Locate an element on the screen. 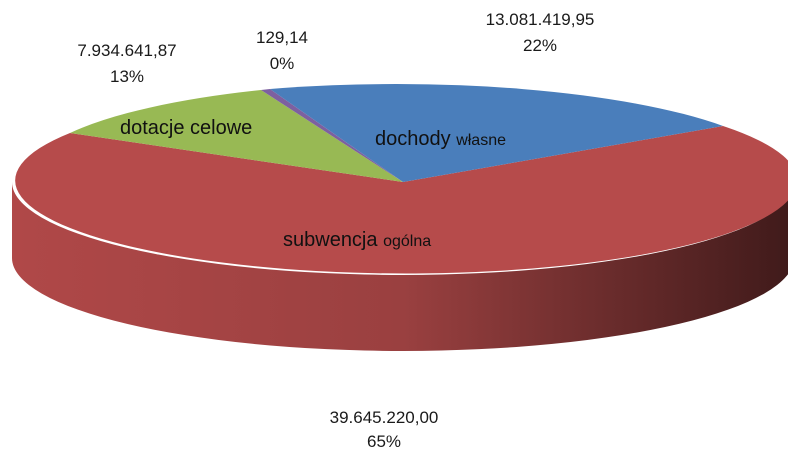 This screenshot has height=450, width=788. percent-label-subwencja-ogolna: 65% is located at coordinates (384, 441).